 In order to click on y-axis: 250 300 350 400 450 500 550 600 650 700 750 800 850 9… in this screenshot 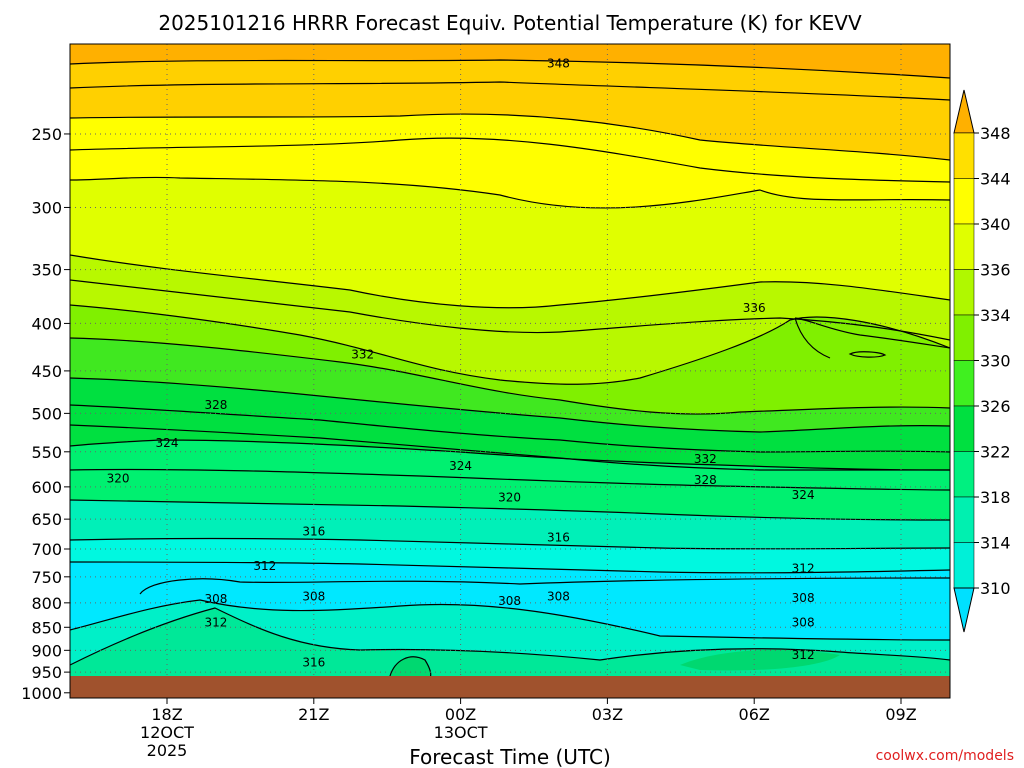, I will do `click(45, 414)`.